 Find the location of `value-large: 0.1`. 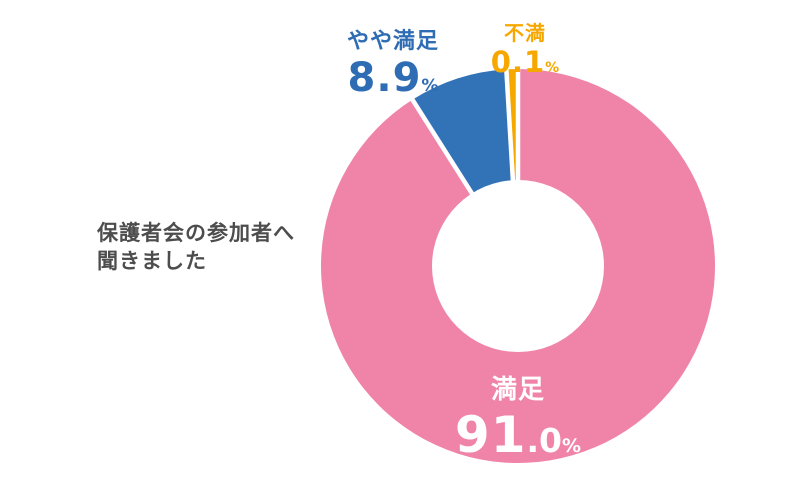

value-large: 0.1 is located at coordinates (518, 62).